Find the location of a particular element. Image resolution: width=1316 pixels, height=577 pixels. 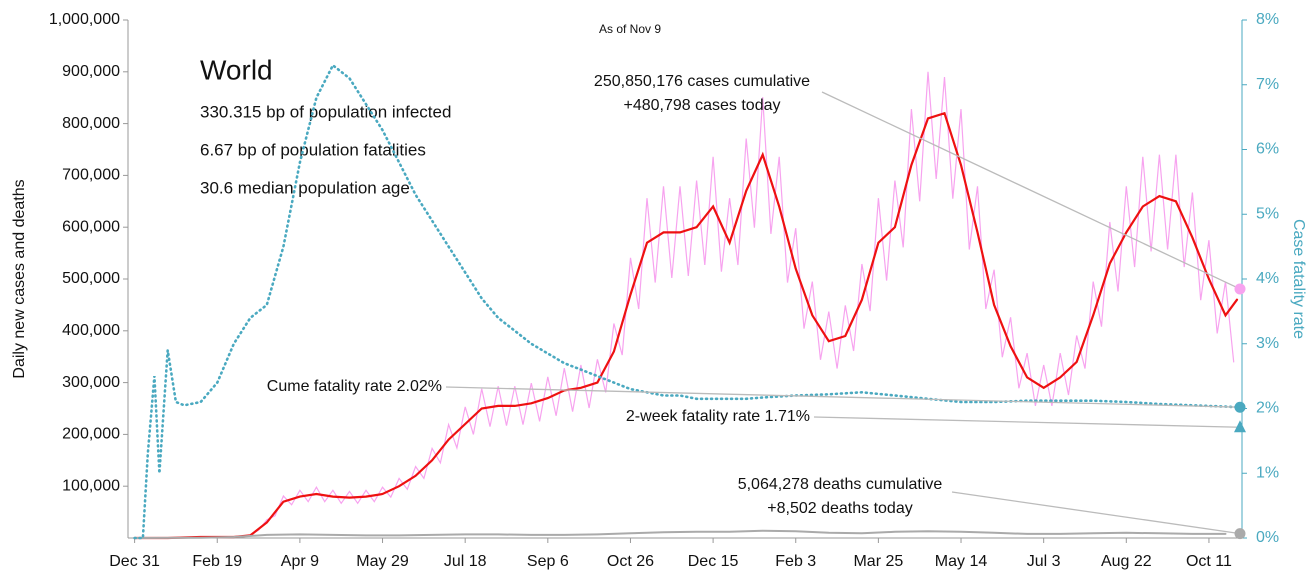

as-of-note: As of Nov 9 is located at coordinates (630, 29).